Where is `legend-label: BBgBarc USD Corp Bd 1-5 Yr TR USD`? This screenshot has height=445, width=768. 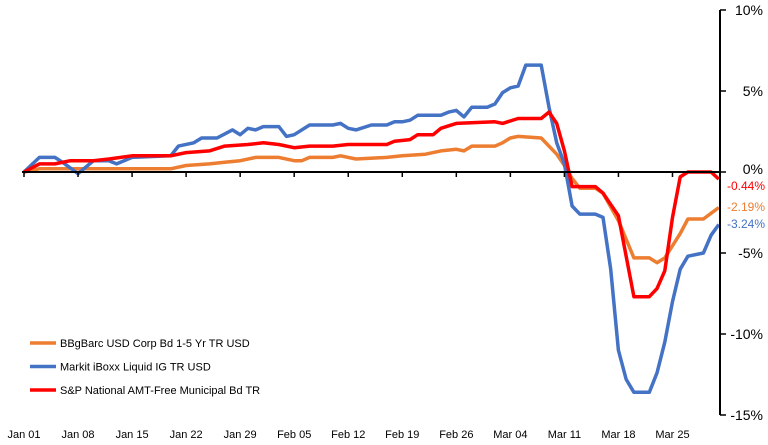
legend-label: BBgBarc USD Corp Bd 1-5 Yr TR USD is located at coordinates (155, 344).